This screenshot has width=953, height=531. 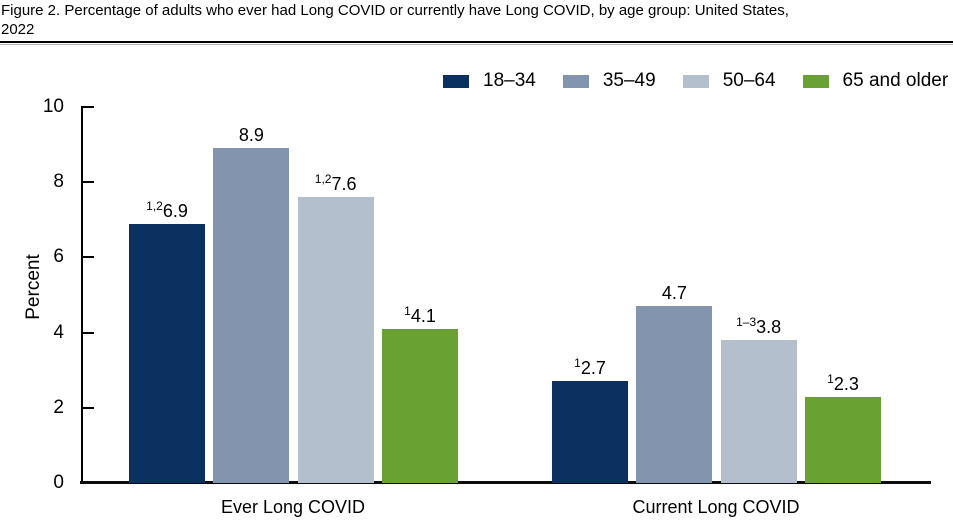 What do you see at coordinates (58, 257) in the screenshot?
I see `y-axis-tick-label: 6` at bounding box center [58, 257].